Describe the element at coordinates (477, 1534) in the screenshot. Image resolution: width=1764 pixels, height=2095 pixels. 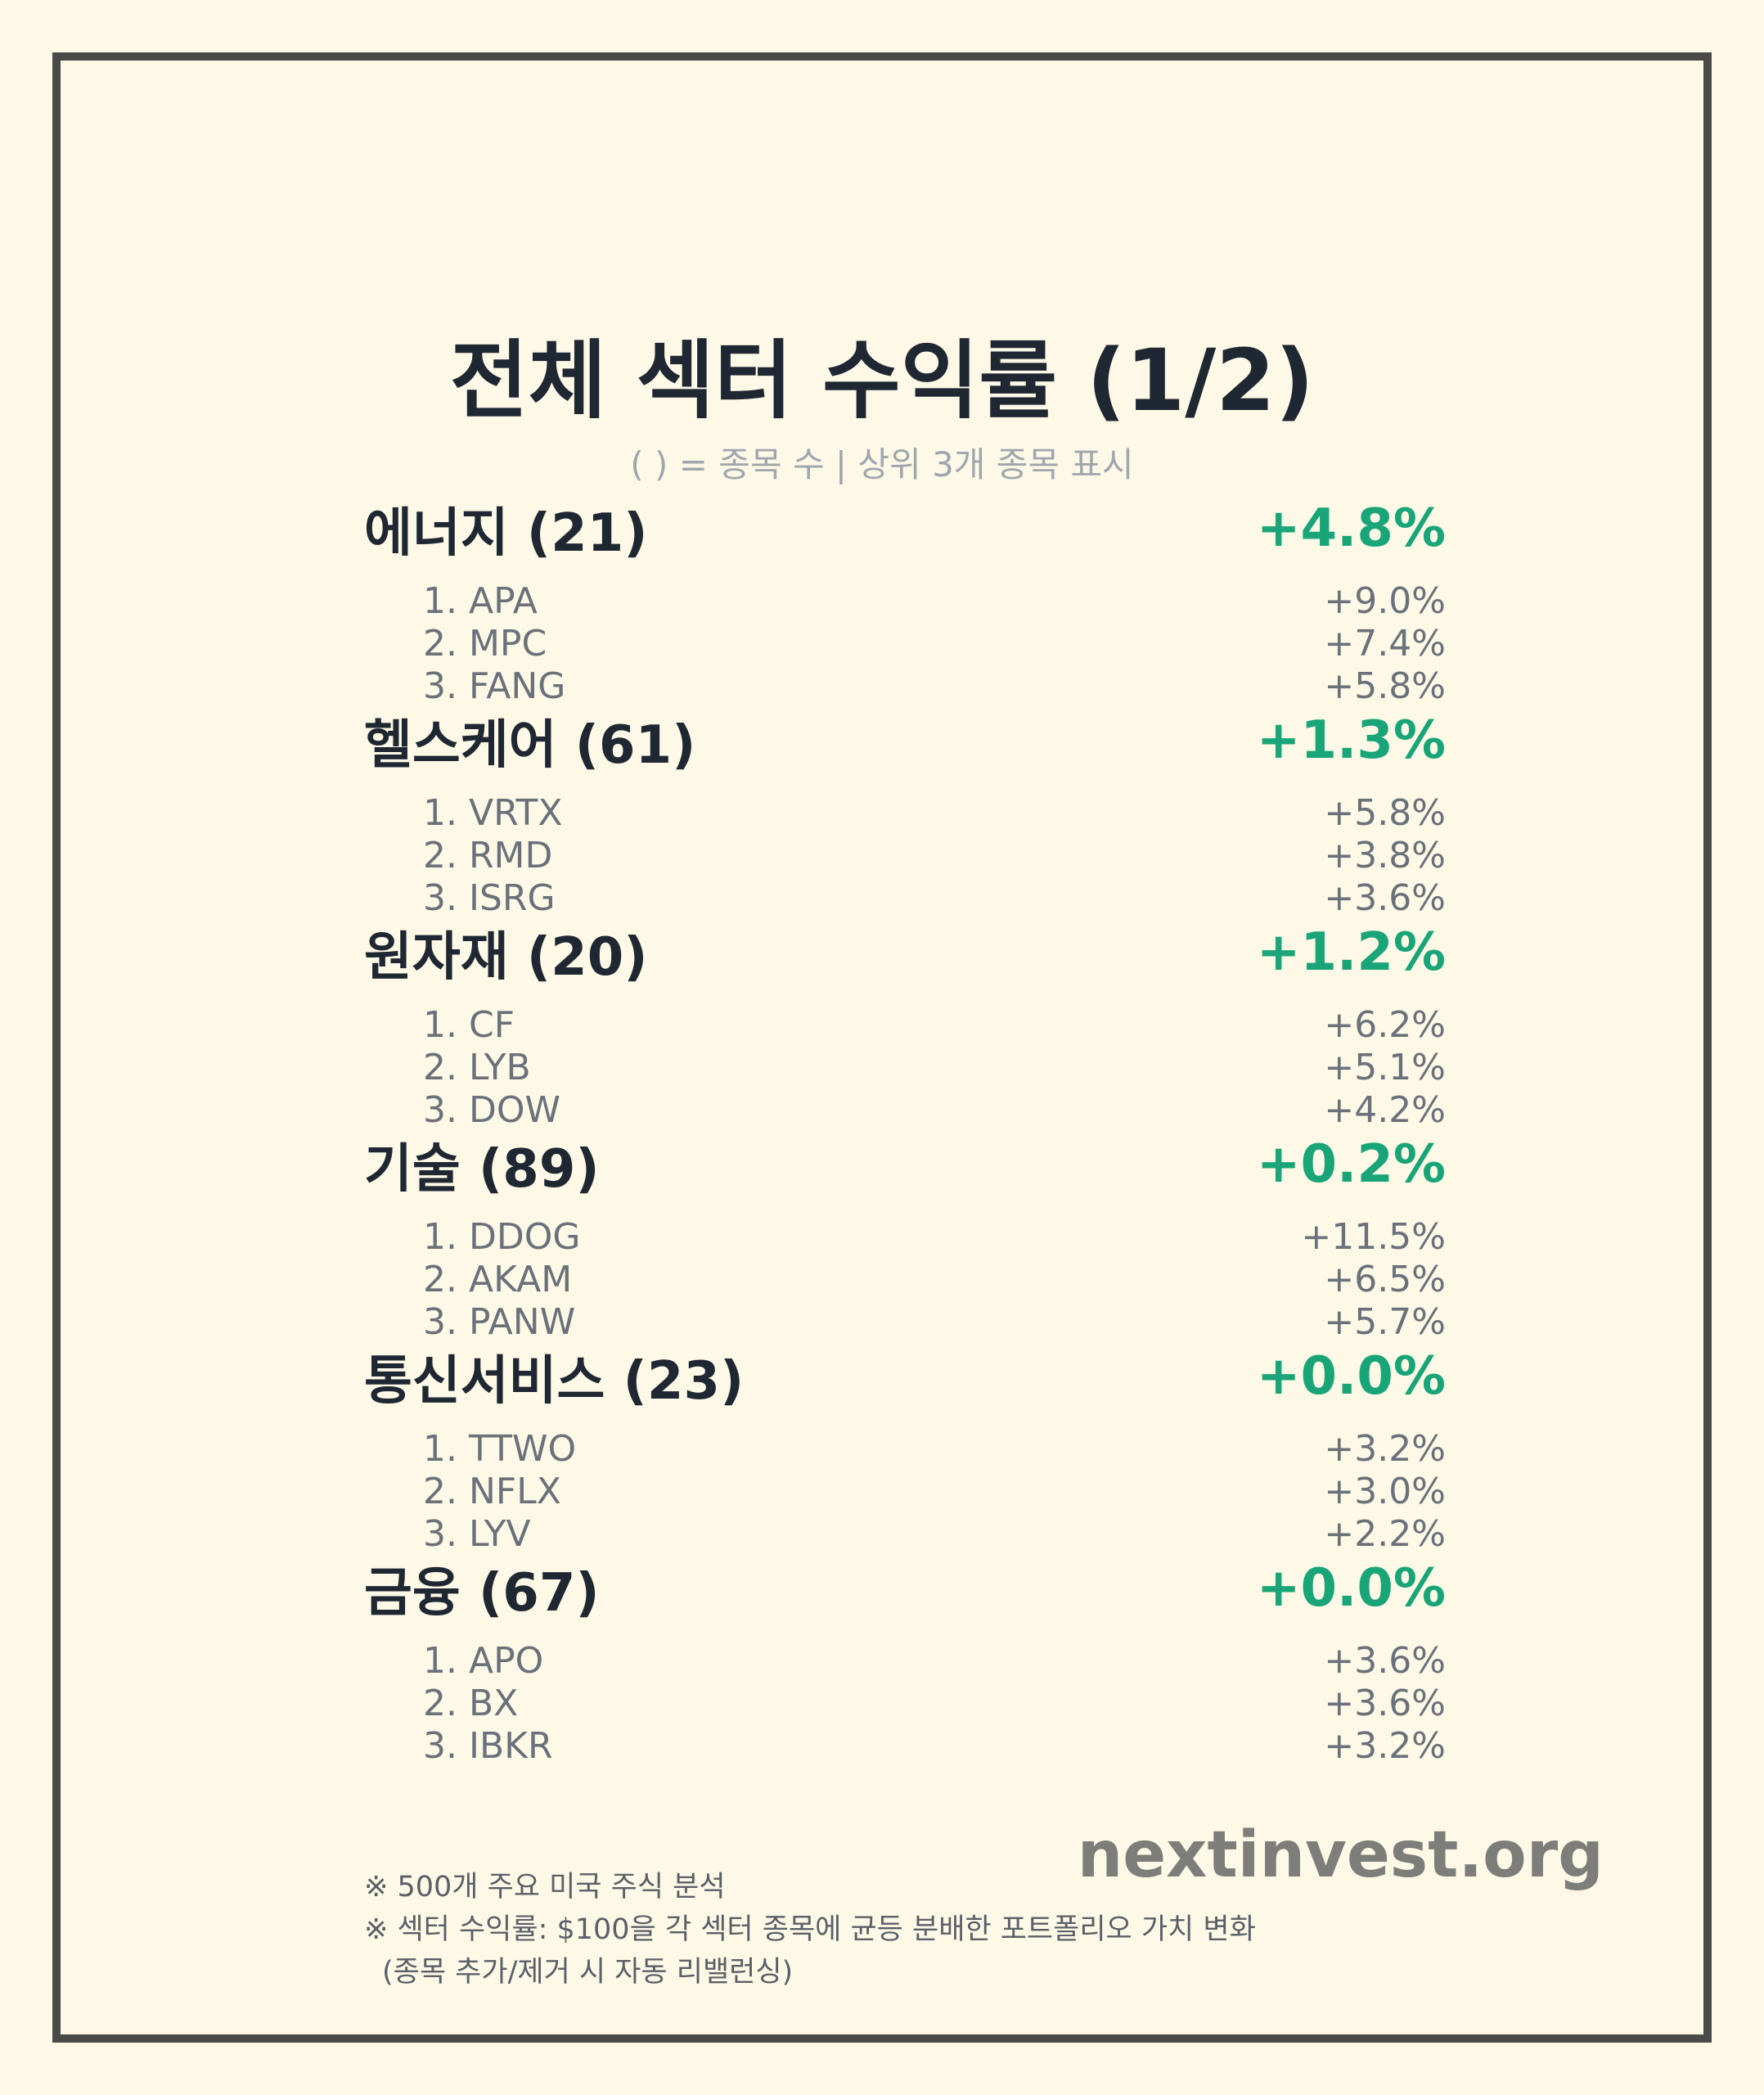
I see `stock-label: 3. LYV` at that location.